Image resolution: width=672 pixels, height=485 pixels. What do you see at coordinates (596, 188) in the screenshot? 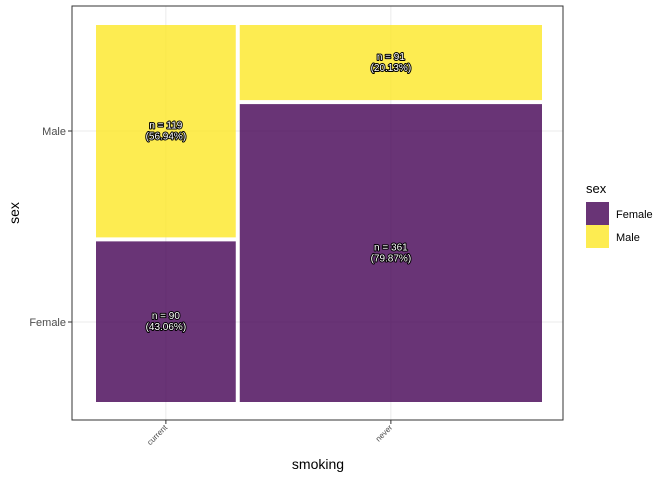
I see `legend-title: sex` at bounding box center [596, 188].